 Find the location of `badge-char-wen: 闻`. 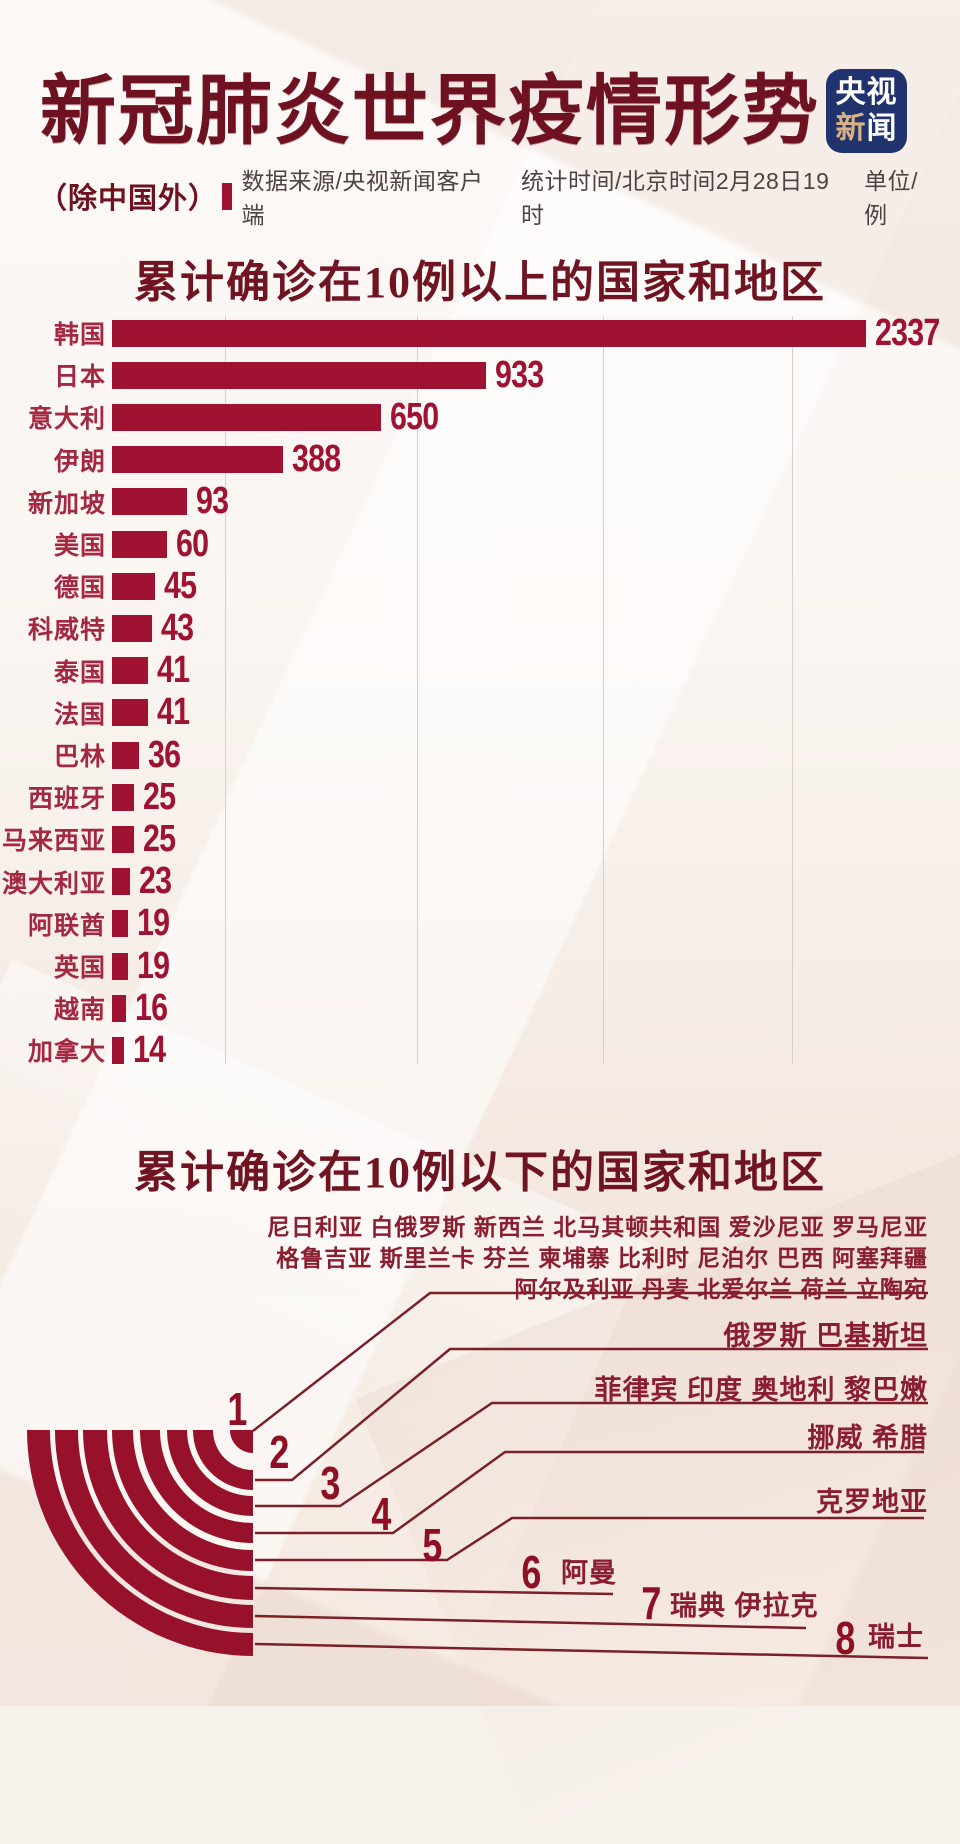

badge-char-wen: 闻 is located at coordinates (882, 128).